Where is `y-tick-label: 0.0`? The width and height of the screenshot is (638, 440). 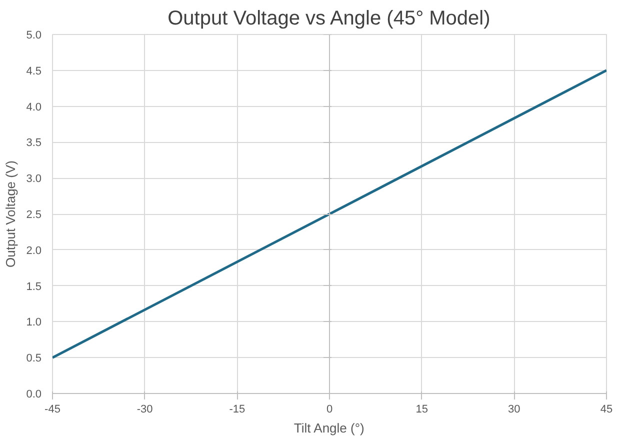
y-tick-label: 0.0 is located at coordinates (34, 394).